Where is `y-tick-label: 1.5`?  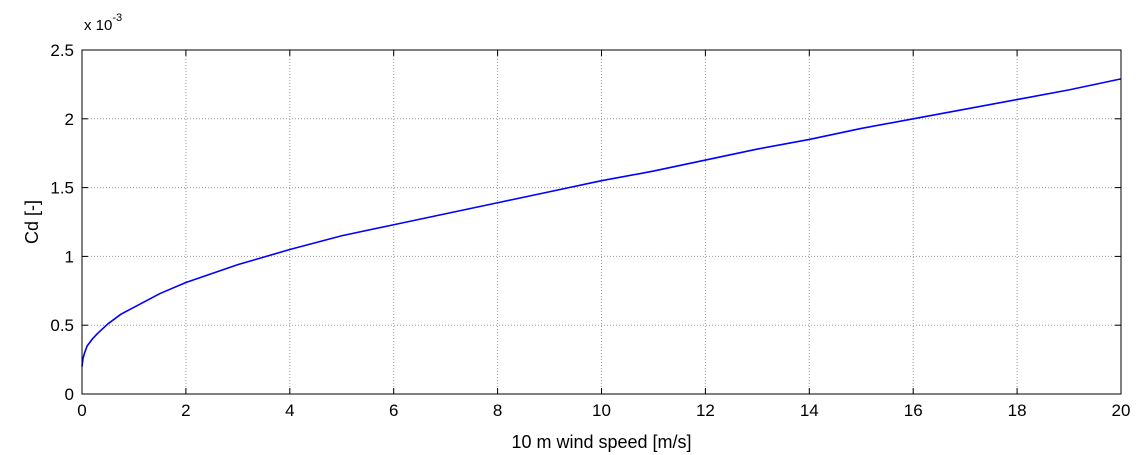
y-tick-label: 1.5 is located at coordinates (62, 188).